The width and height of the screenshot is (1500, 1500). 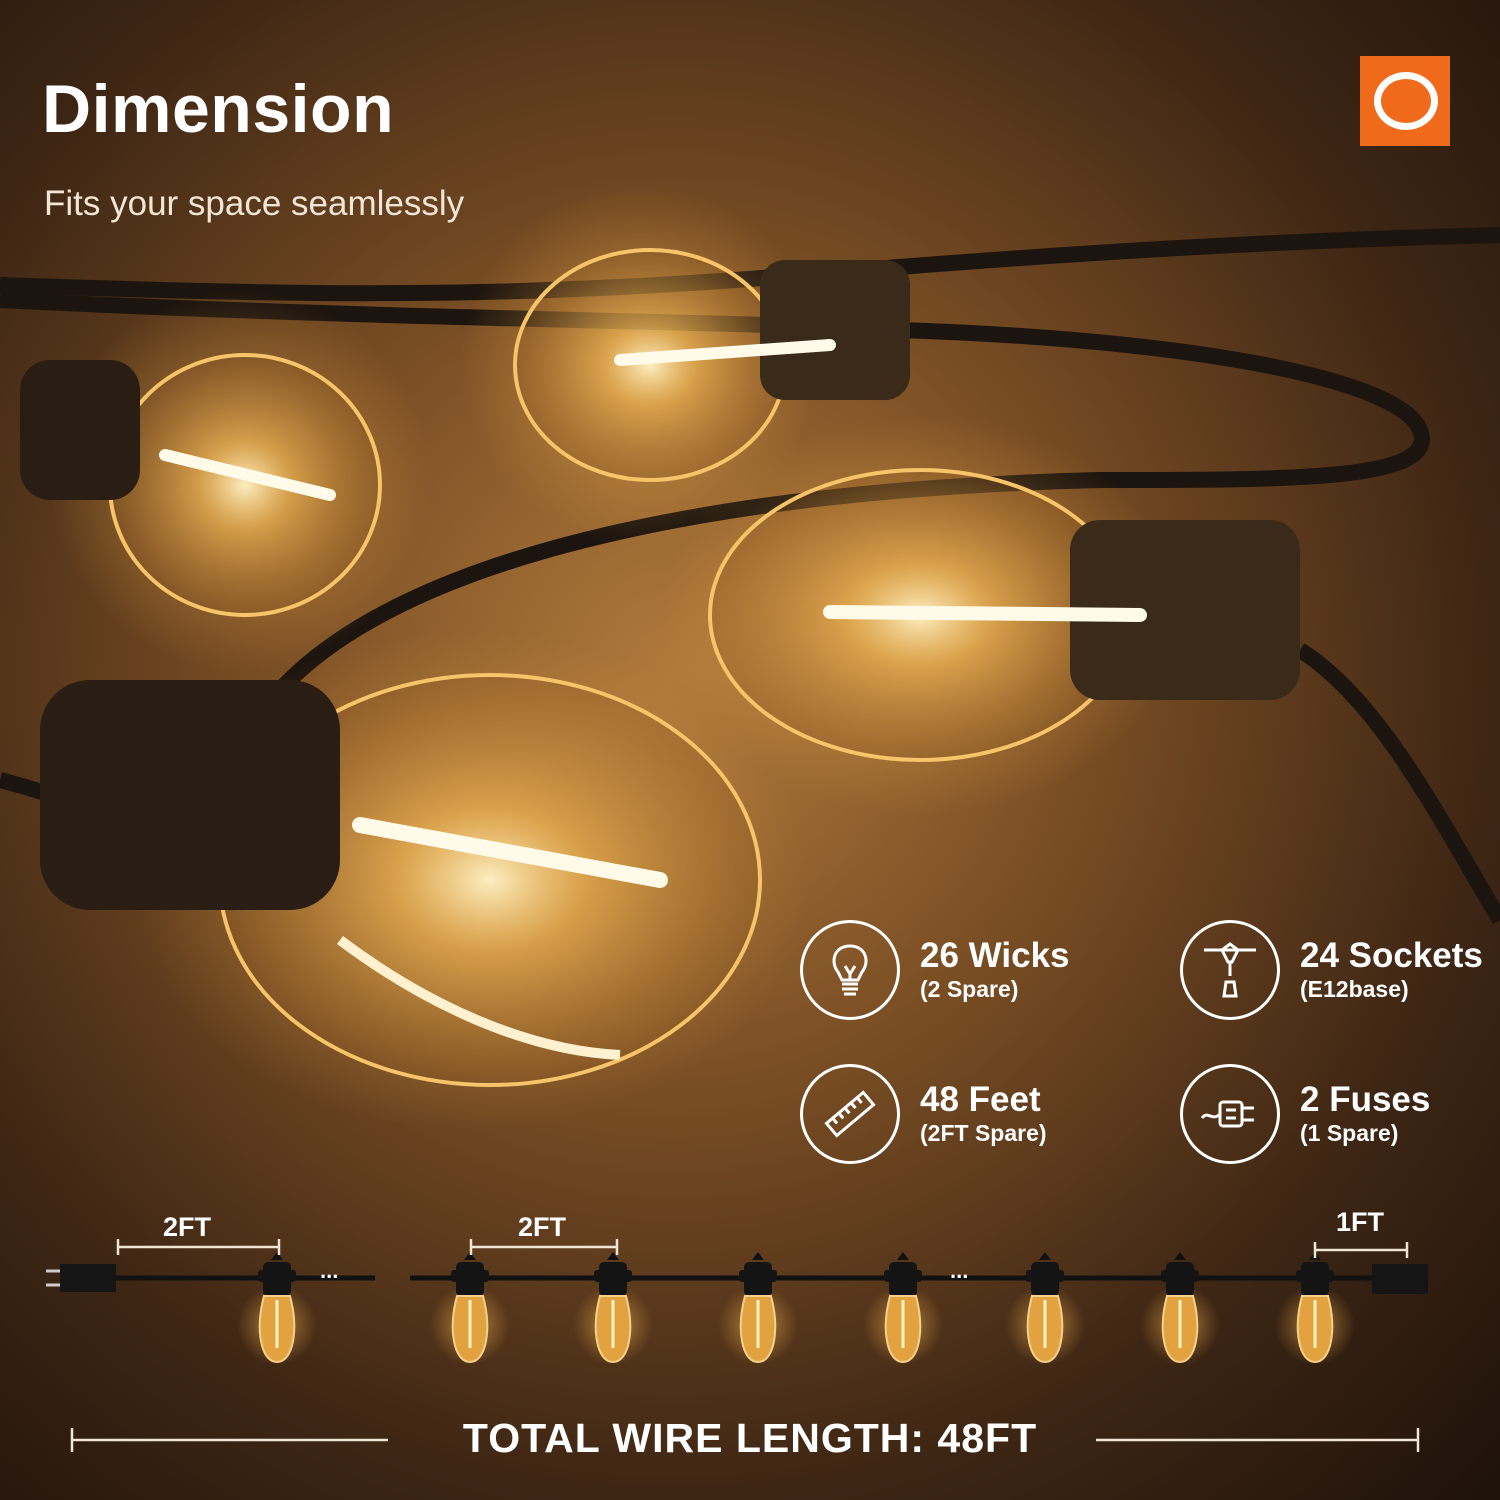 What do you see at coordinates (1405, 101) in the screenshot?
I see `brand-logo` at bounding box center [1405, 101].